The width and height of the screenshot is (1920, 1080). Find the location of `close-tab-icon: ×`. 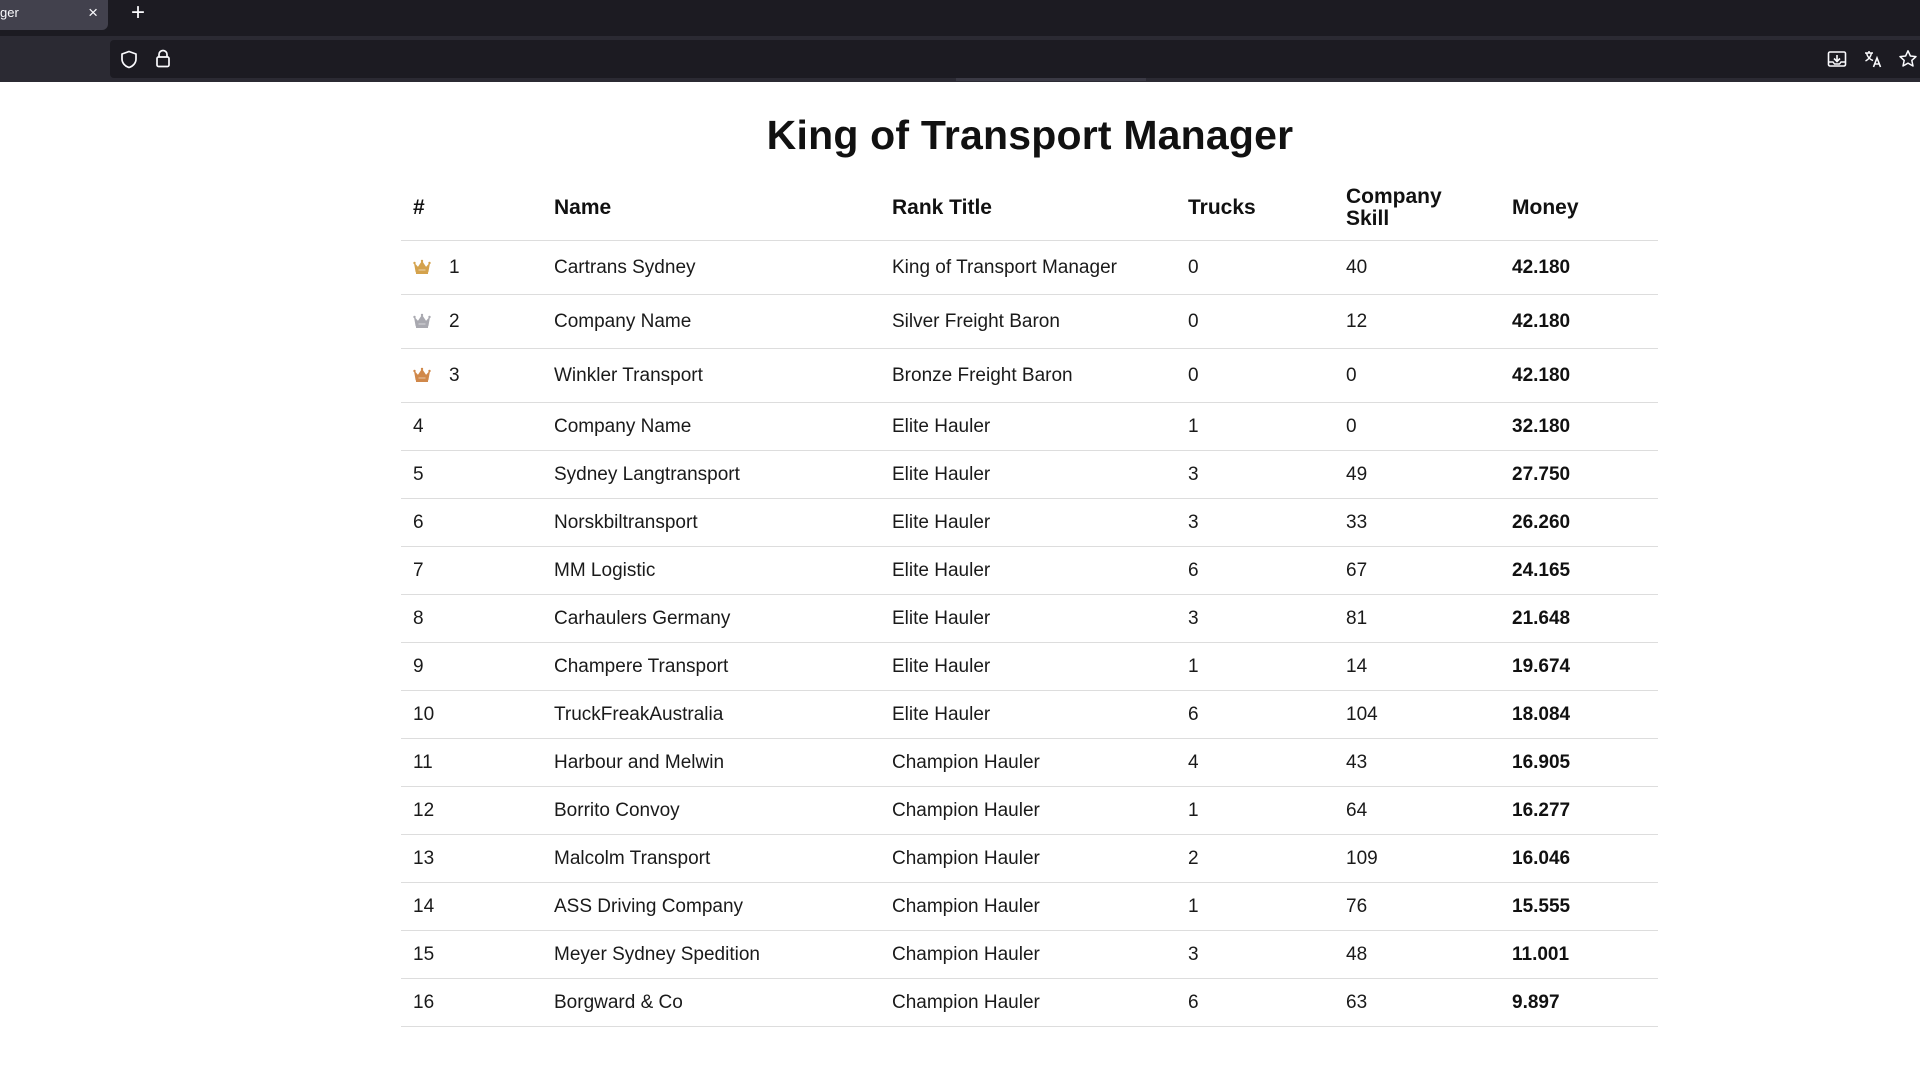

close-tab-icon: × is located at coordinates (93, 12).